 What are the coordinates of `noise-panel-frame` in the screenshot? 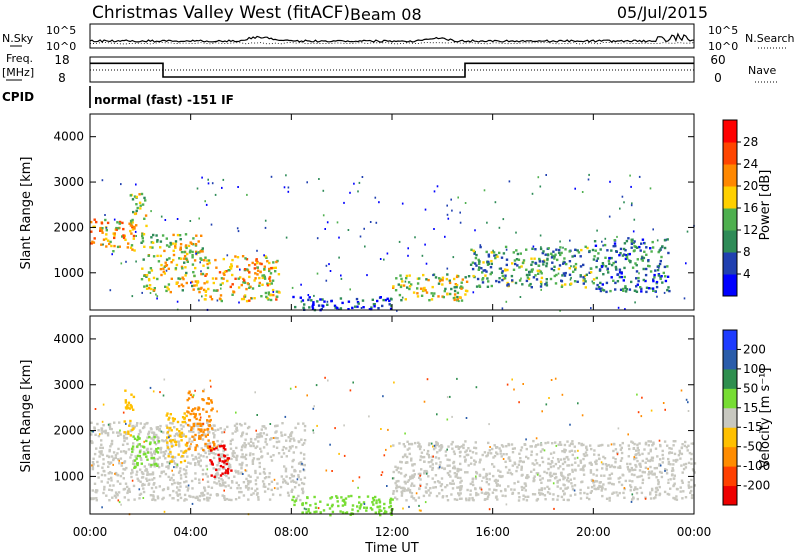 It's located at (392, 36).